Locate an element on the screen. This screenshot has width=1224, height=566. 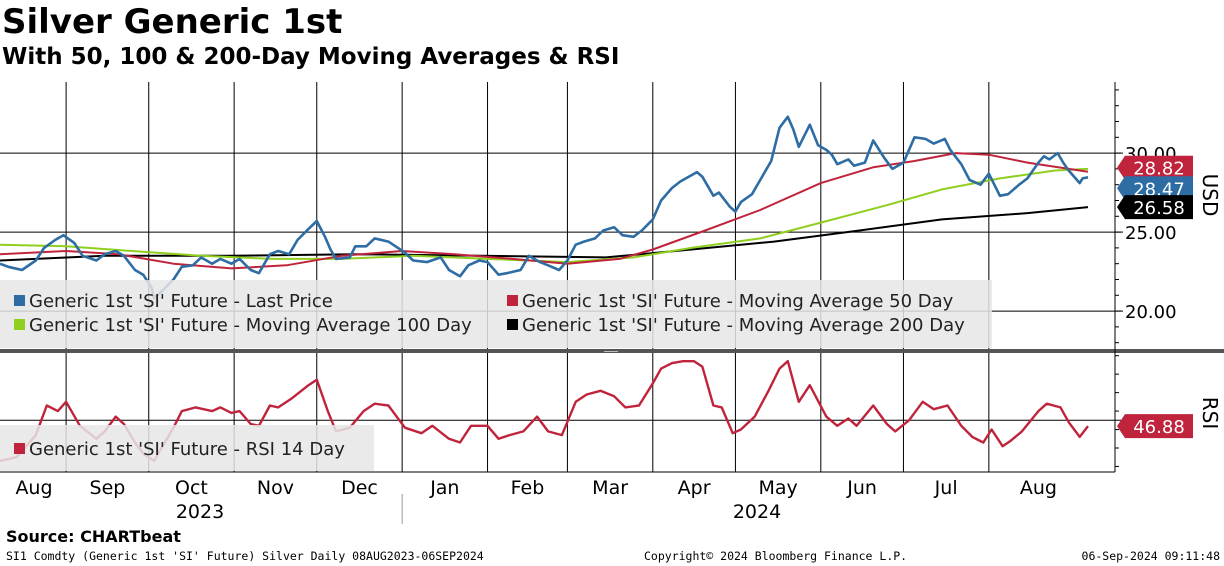
legend-item-last-price: Generic 1st 'SI' Future - Last Price is located at coordinates (173, 301).